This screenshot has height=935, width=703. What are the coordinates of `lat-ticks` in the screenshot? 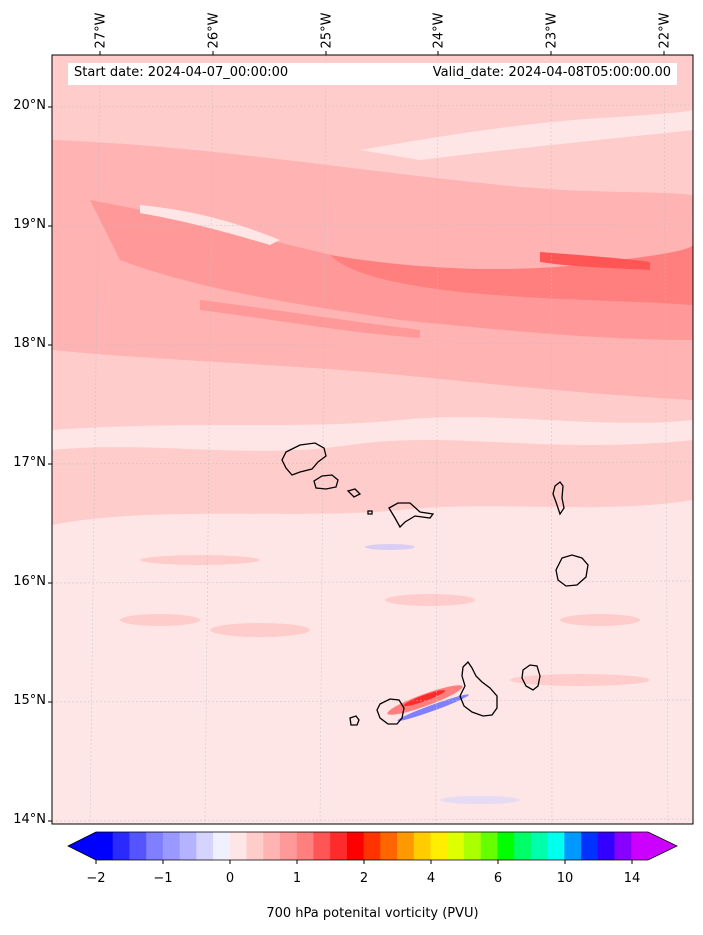 It's located at (50, 464).